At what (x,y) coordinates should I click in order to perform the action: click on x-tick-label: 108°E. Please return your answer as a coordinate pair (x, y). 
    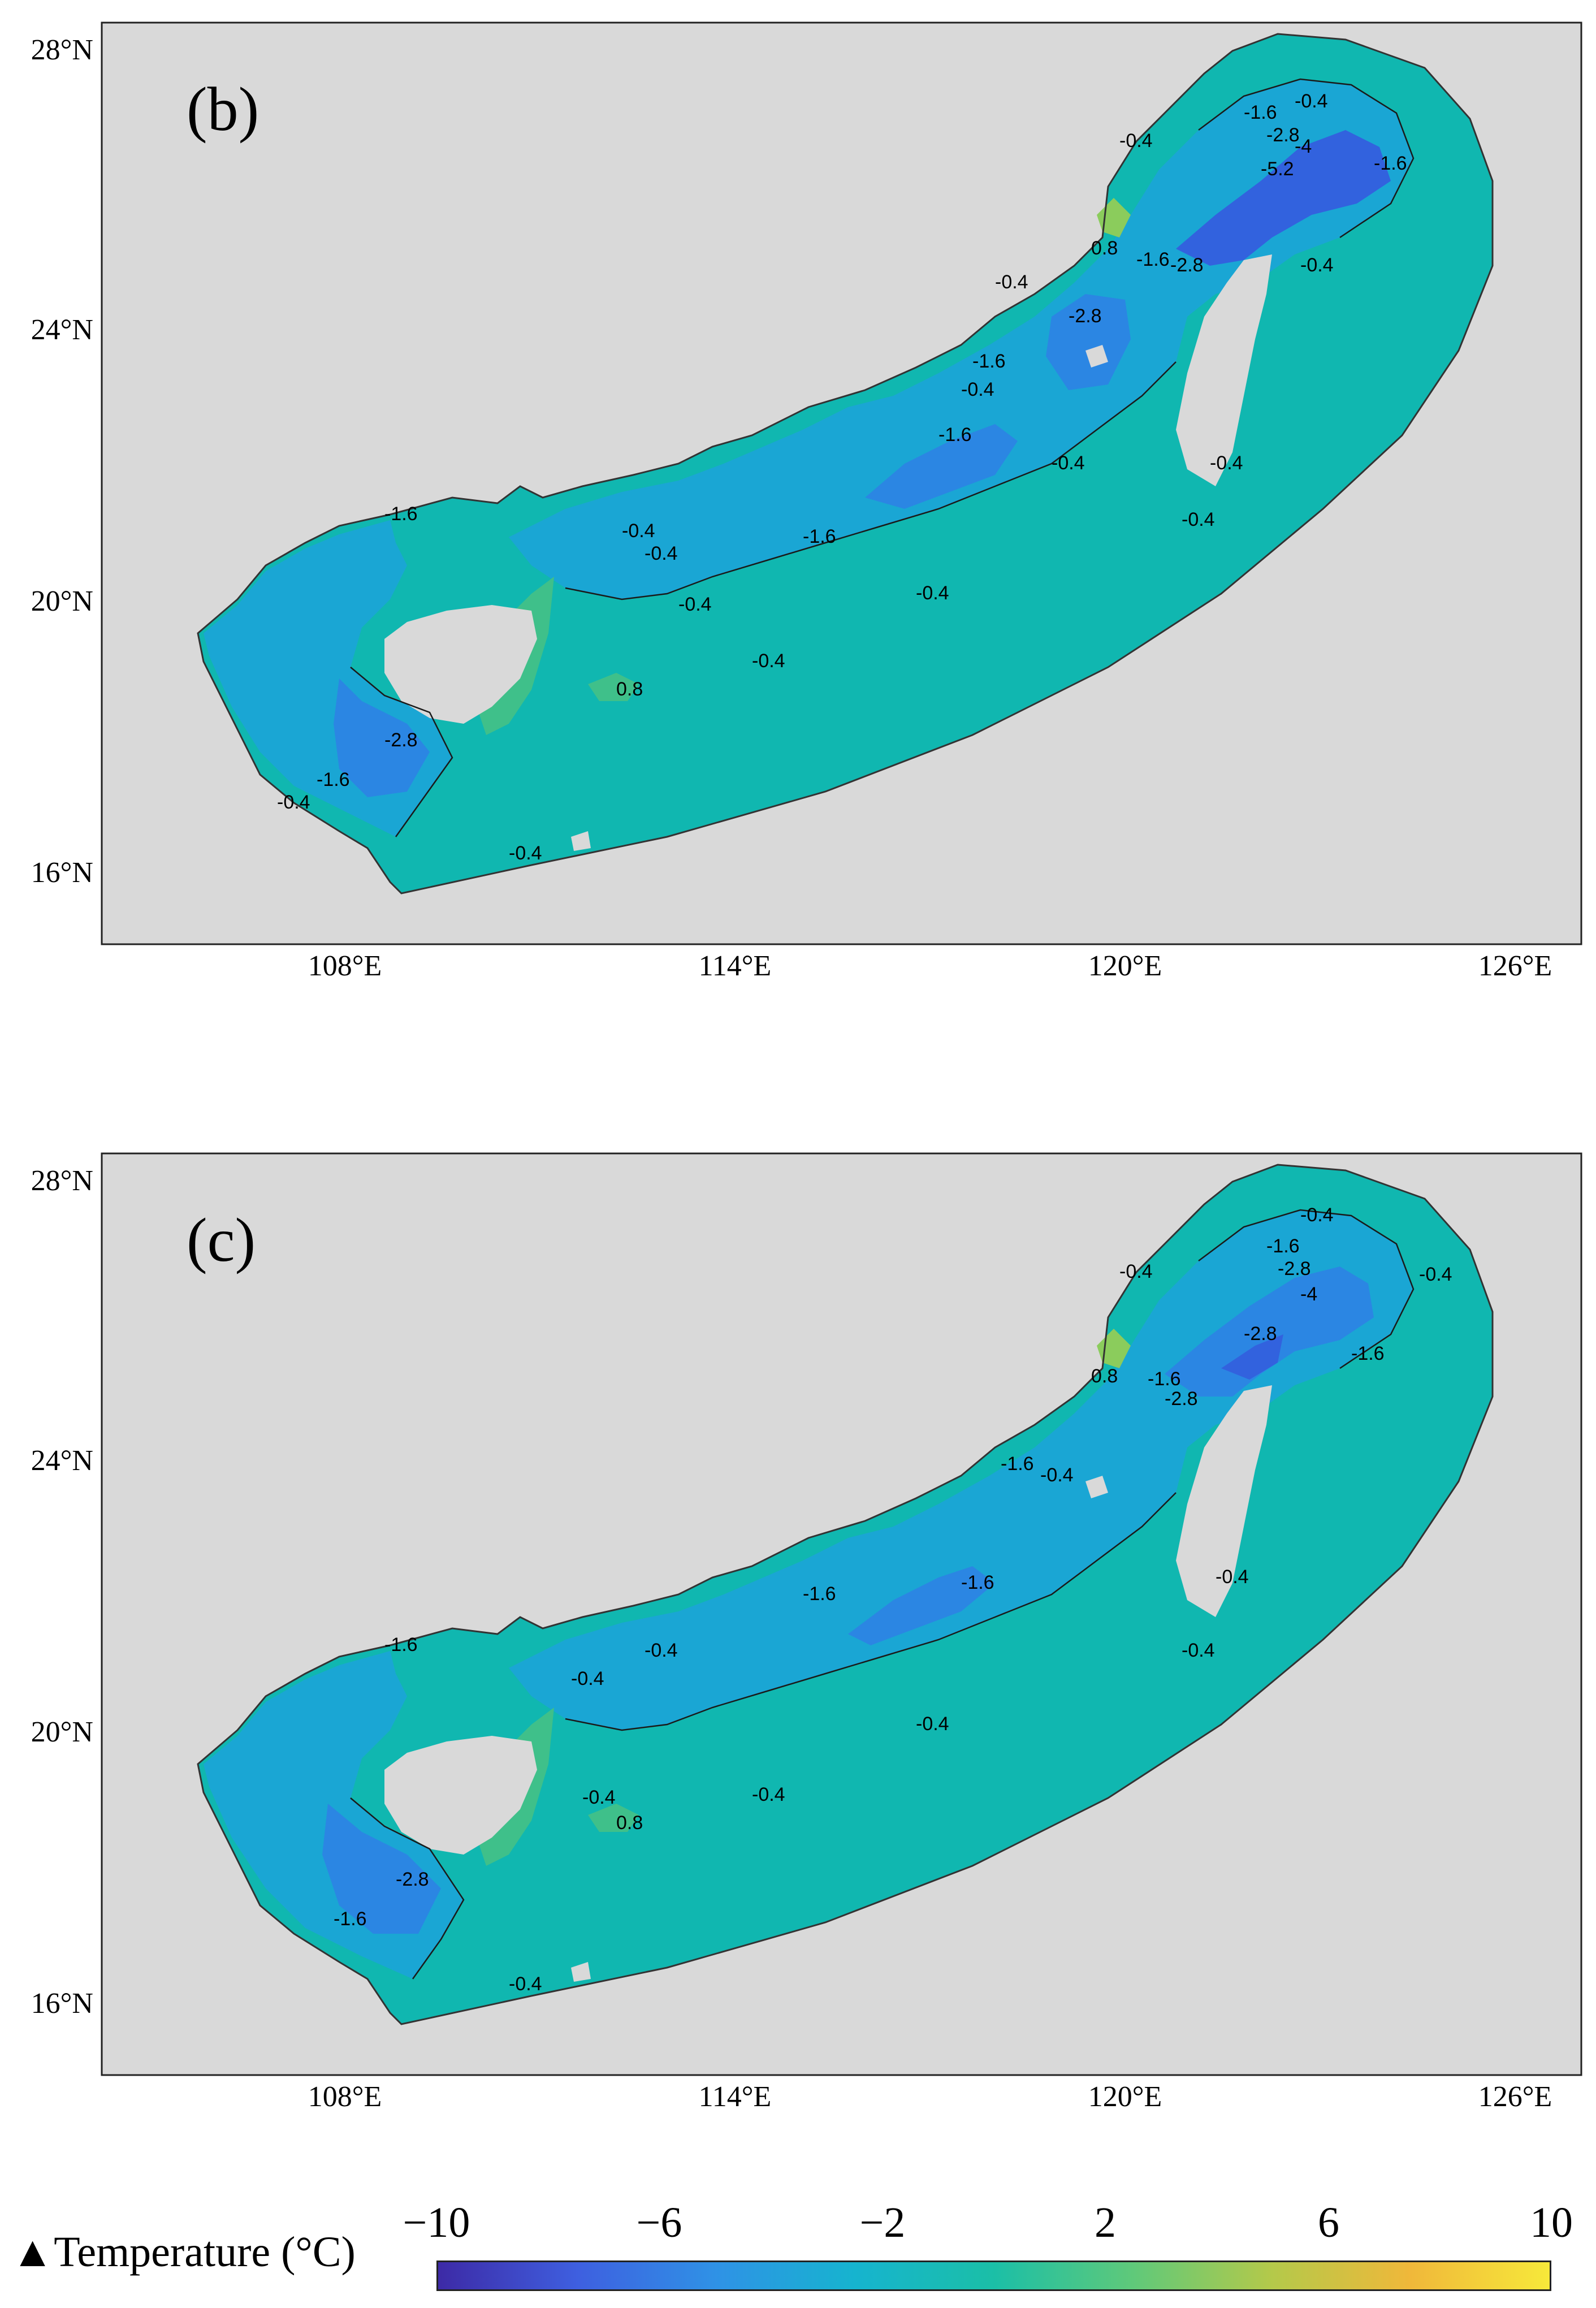
    Looking at the image, I should click on (345, 966).